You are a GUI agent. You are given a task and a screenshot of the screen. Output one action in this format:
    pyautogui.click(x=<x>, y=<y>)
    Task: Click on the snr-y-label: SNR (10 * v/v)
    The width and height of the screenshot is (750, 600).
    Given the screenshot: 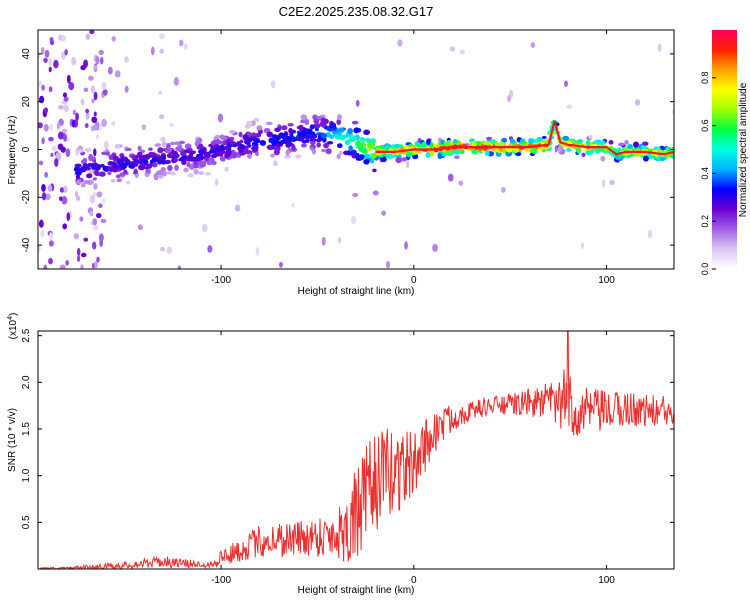 What is the action you would take?
    pyautogui.click(x=12, y=440)
    